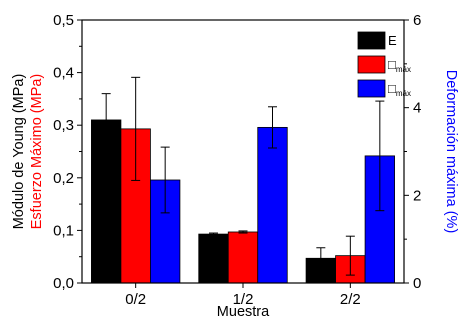  I want to click on y-right-tick-label: 0, so click(417, 283).